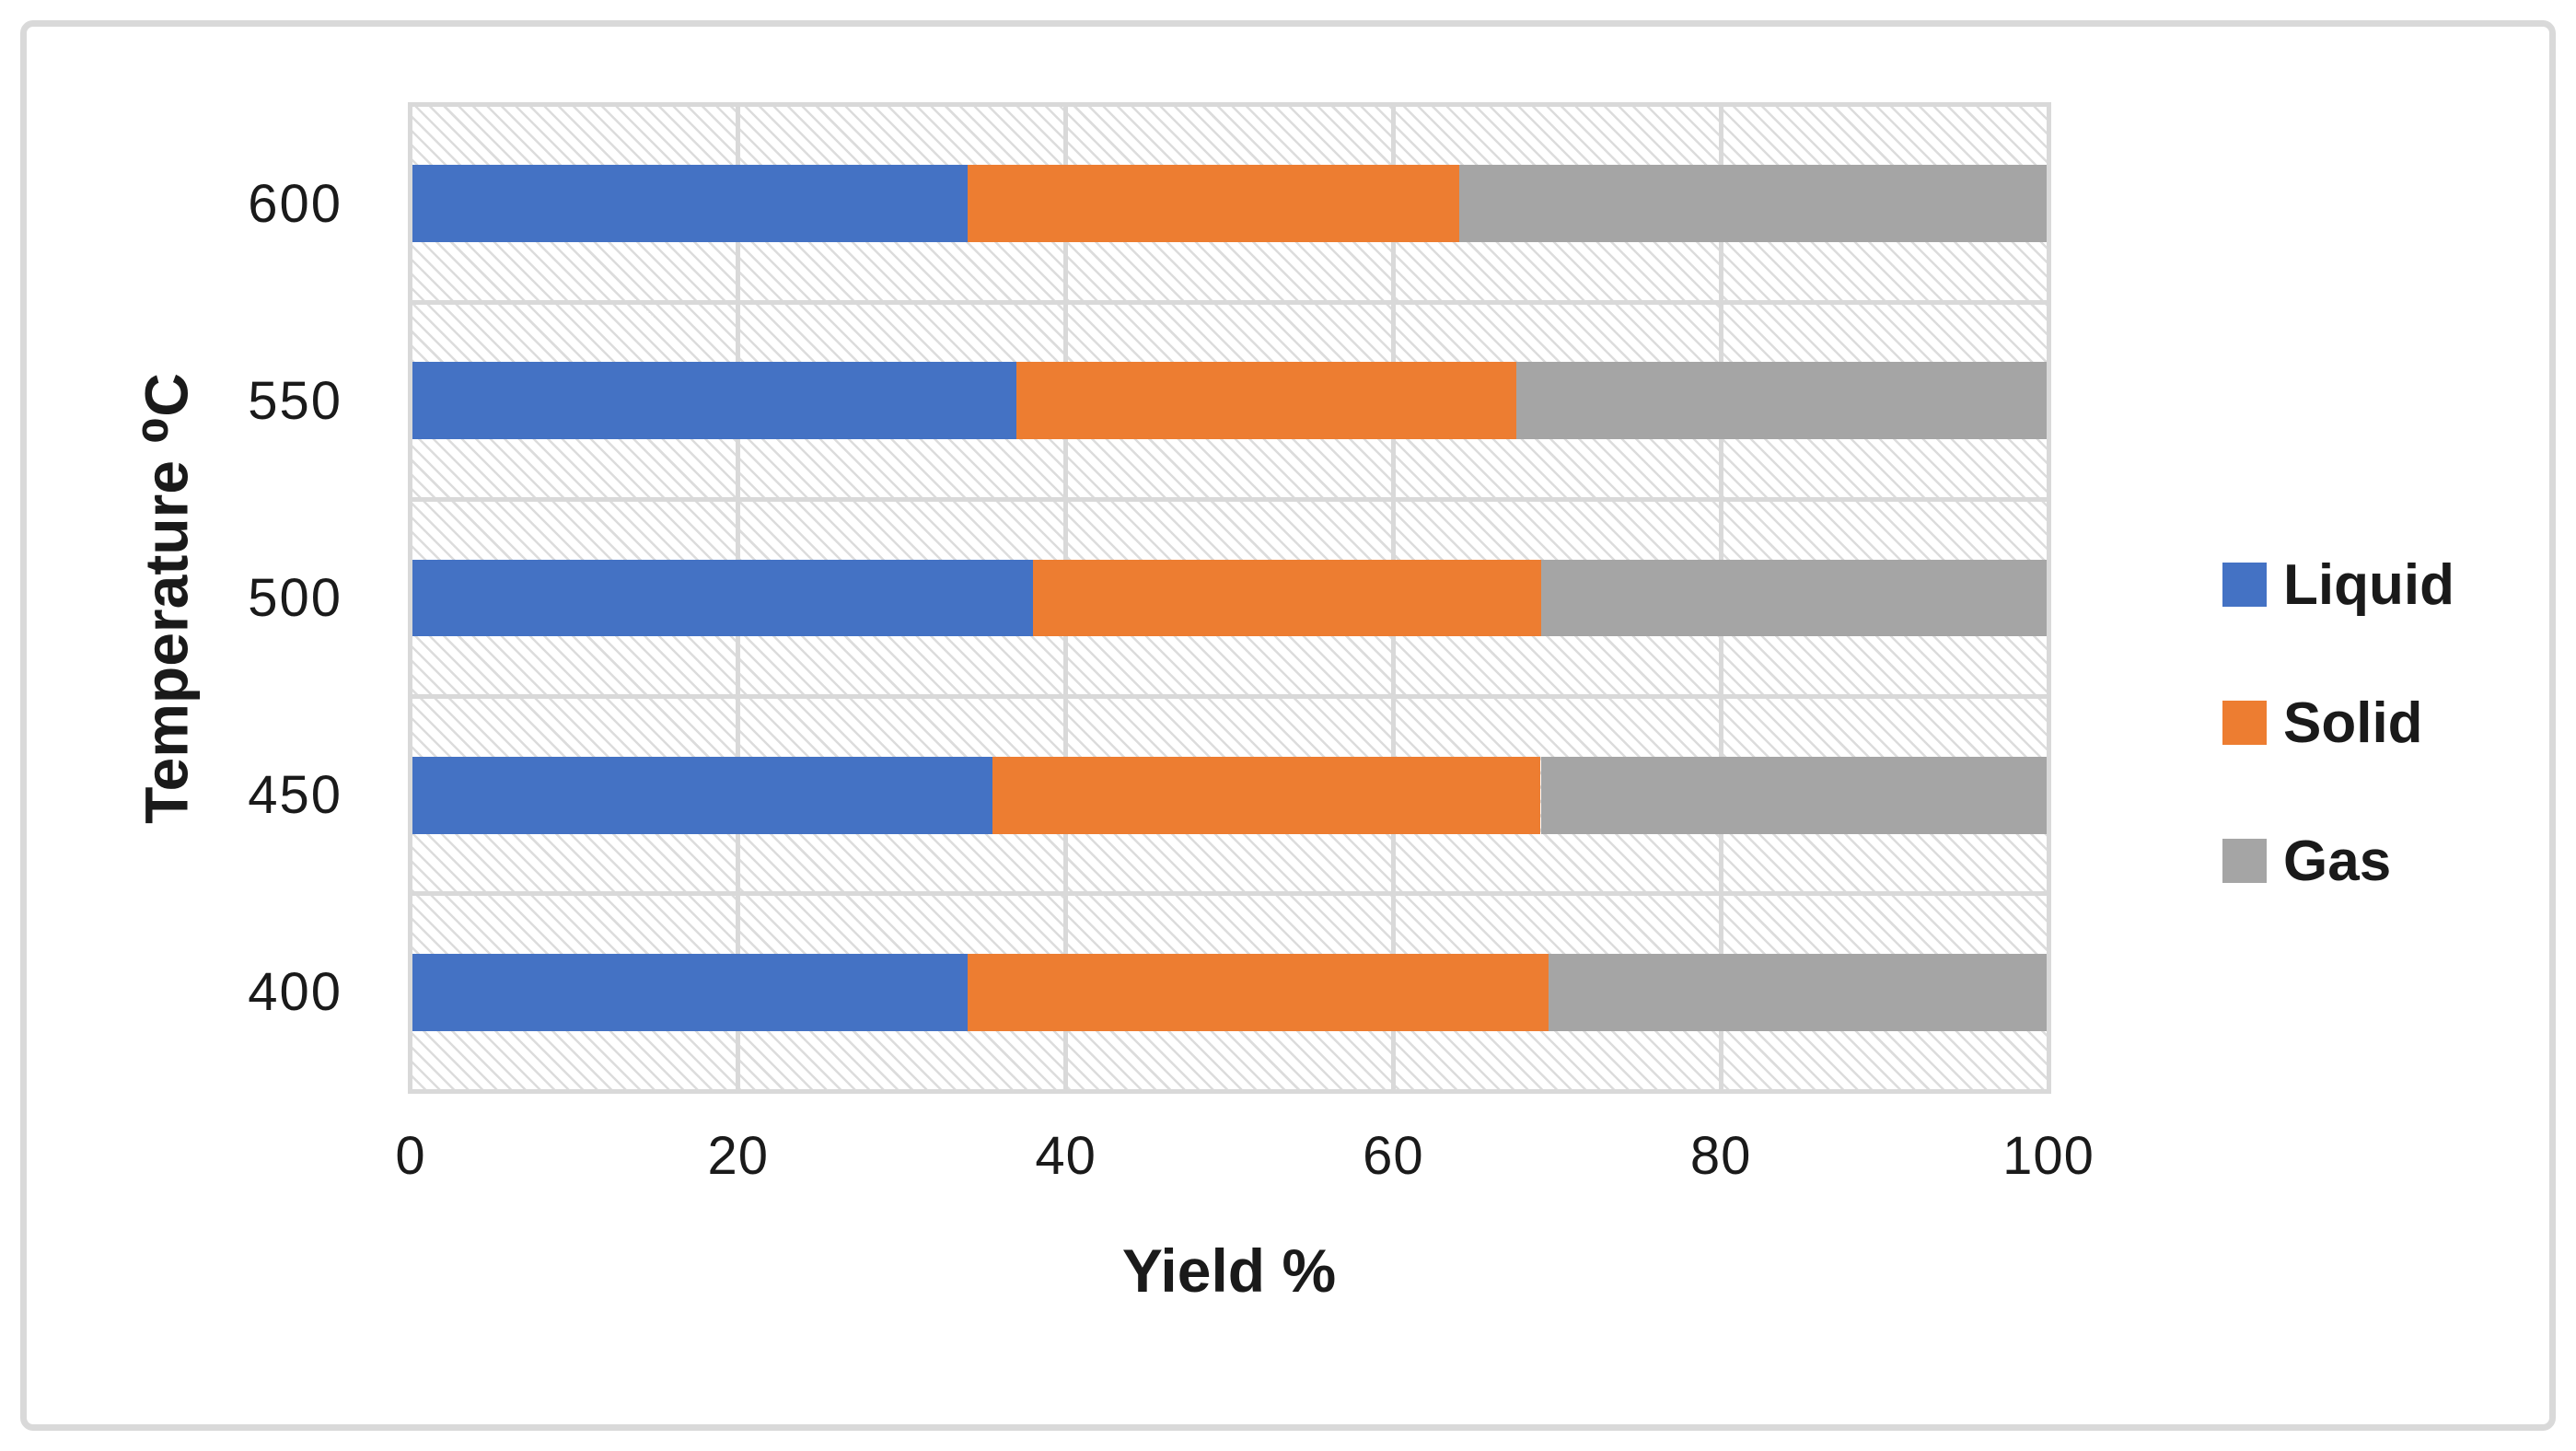 This screenshot has height=1451, width=2576. Describe the element at coordinates (295, 401) in the screenshot. I see `y-tick-label: 550` at that location.